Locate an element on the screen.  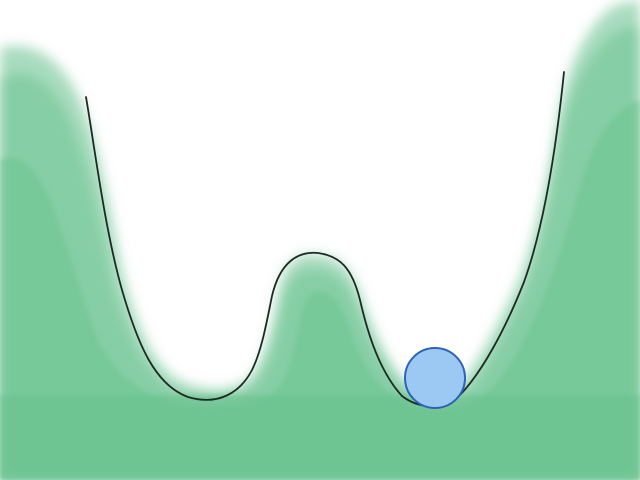
ball-body is located at coordinates (435, 378).